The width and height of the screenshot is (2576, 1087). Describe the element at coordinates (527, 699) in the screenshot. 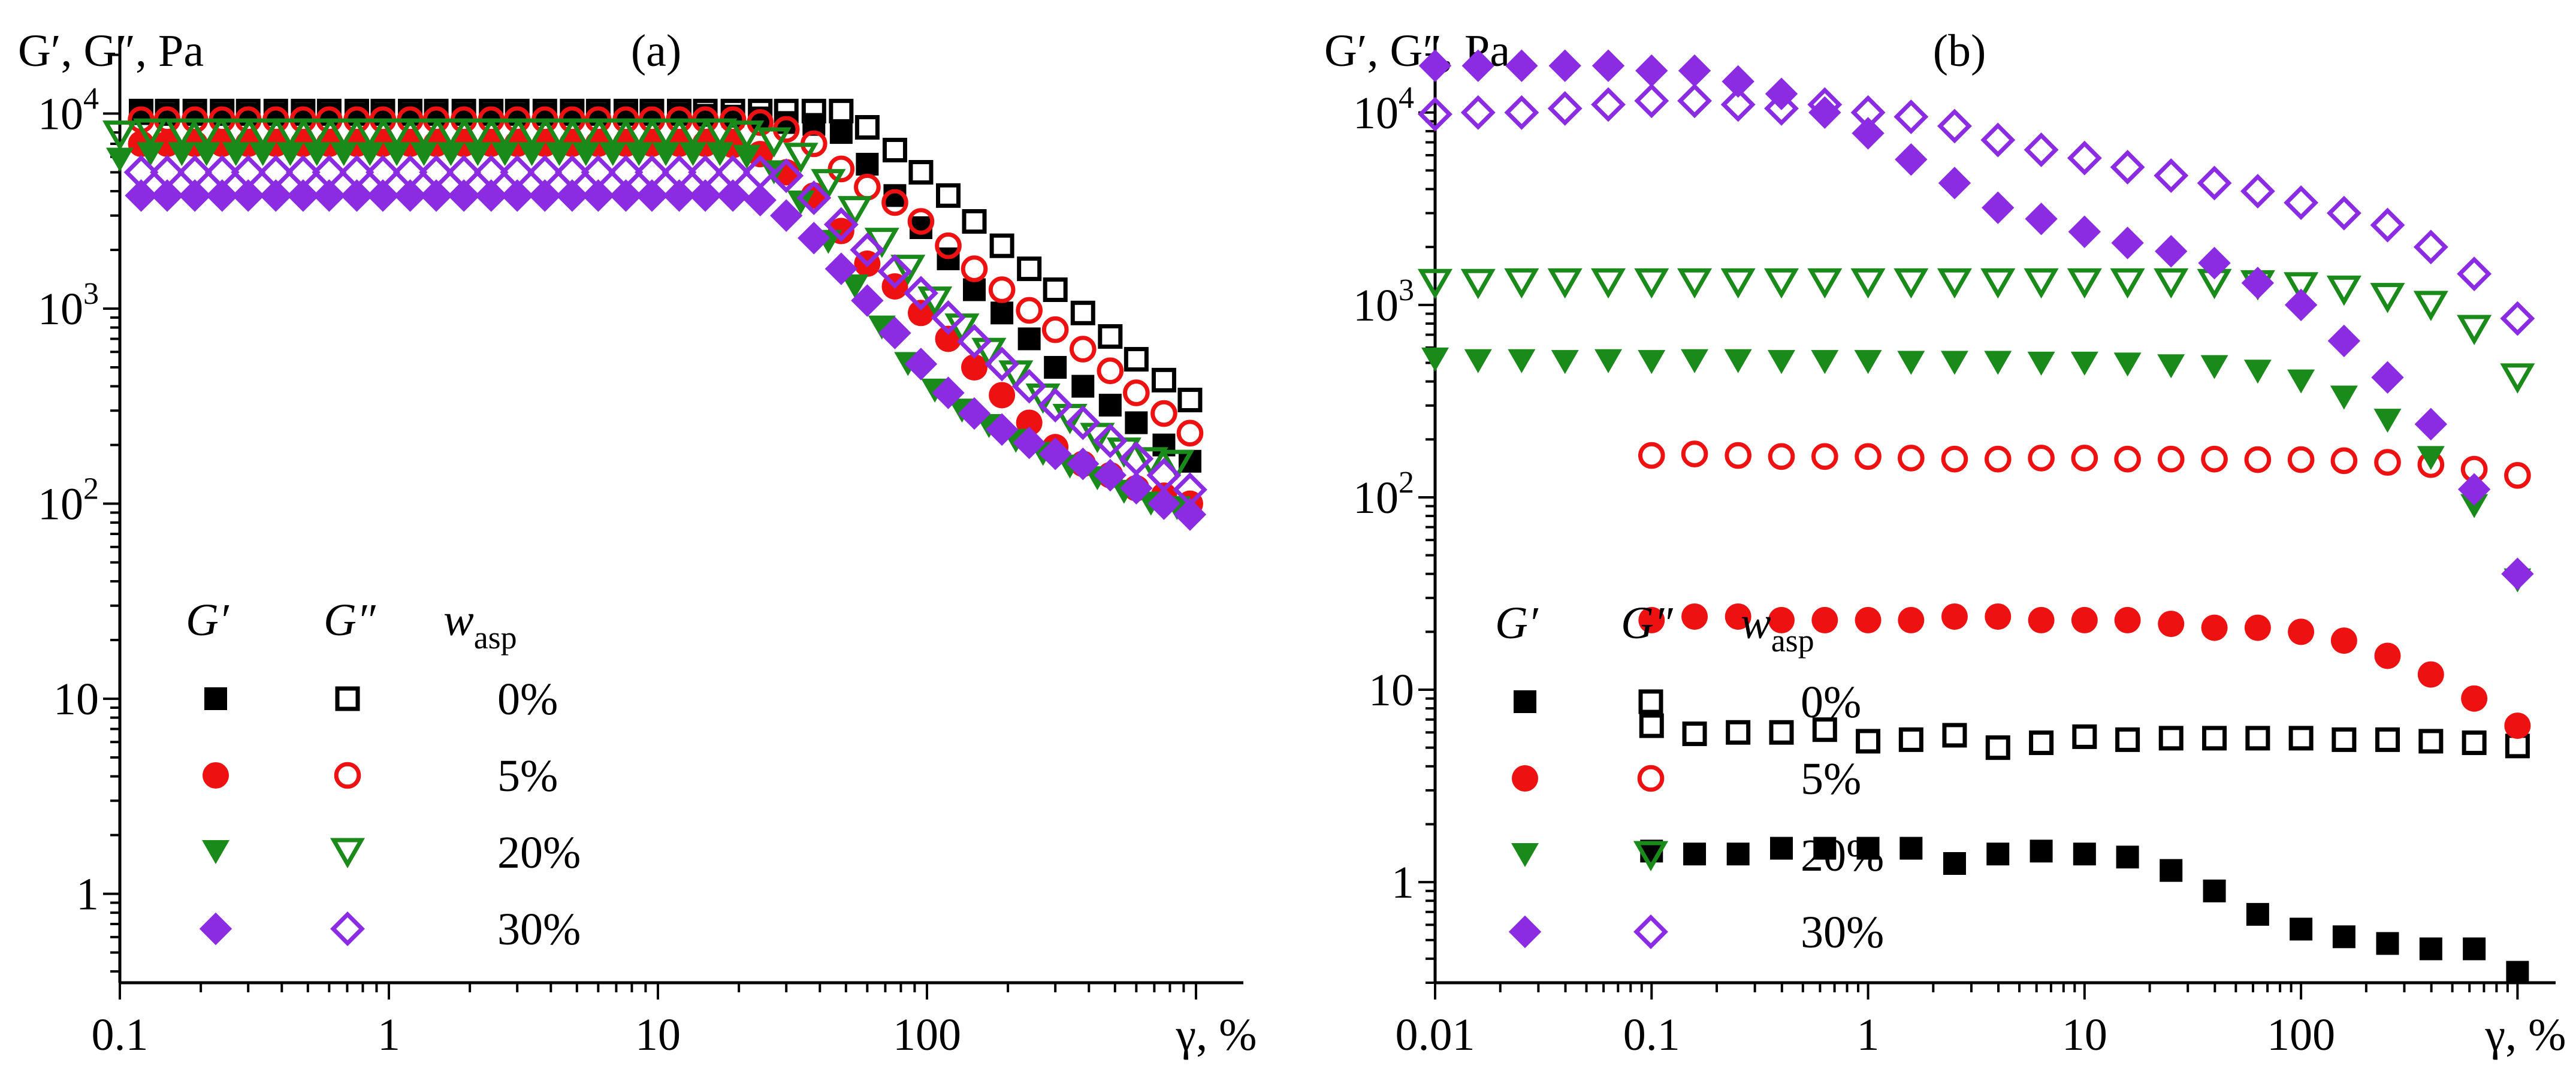

I see `legend-label: 0%` at that location.